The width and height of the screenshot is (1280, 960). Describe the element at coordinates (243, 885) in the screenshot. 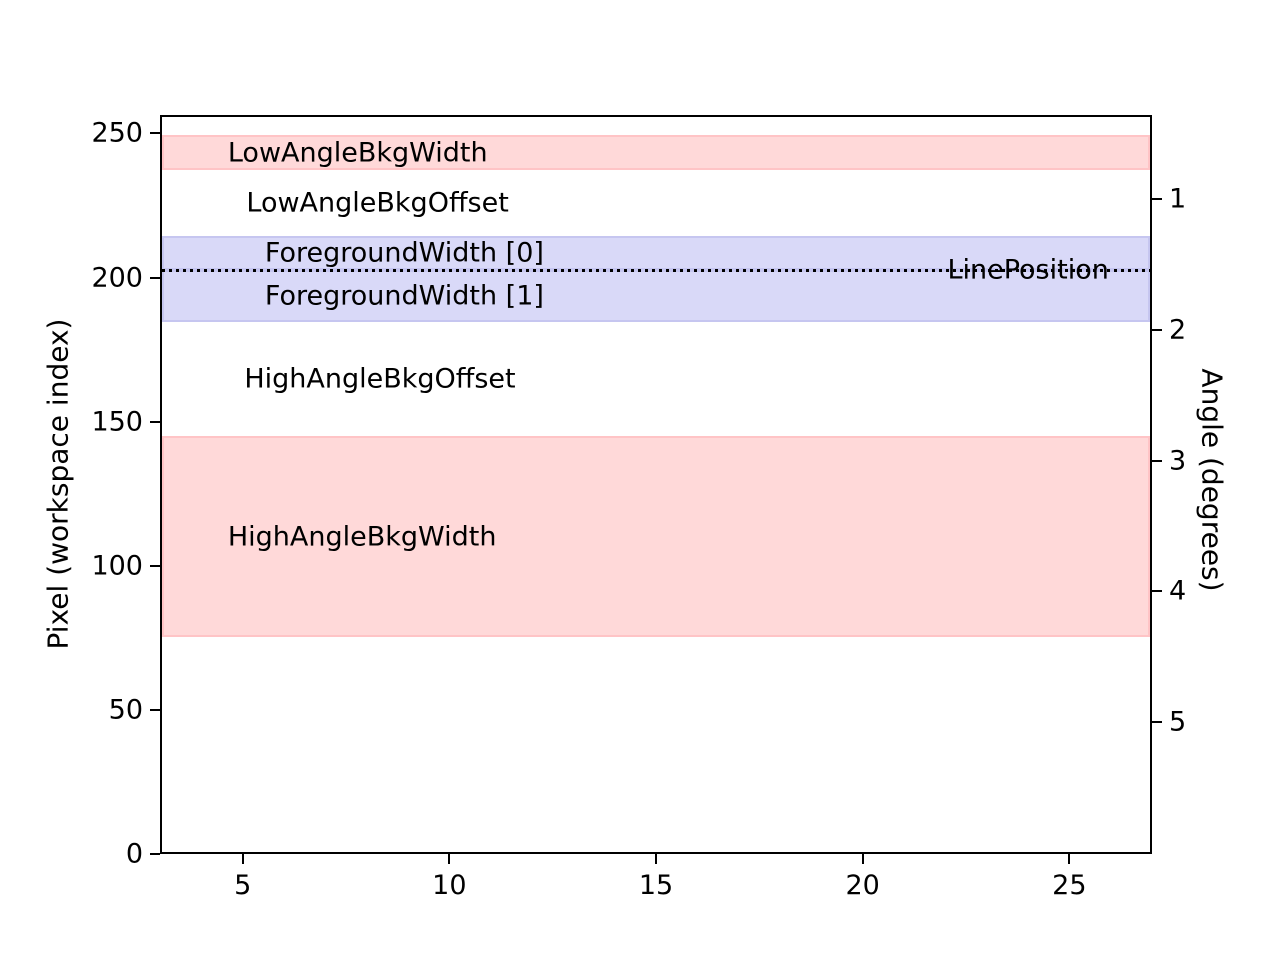

I see `x-tick-label: 5` at that location.